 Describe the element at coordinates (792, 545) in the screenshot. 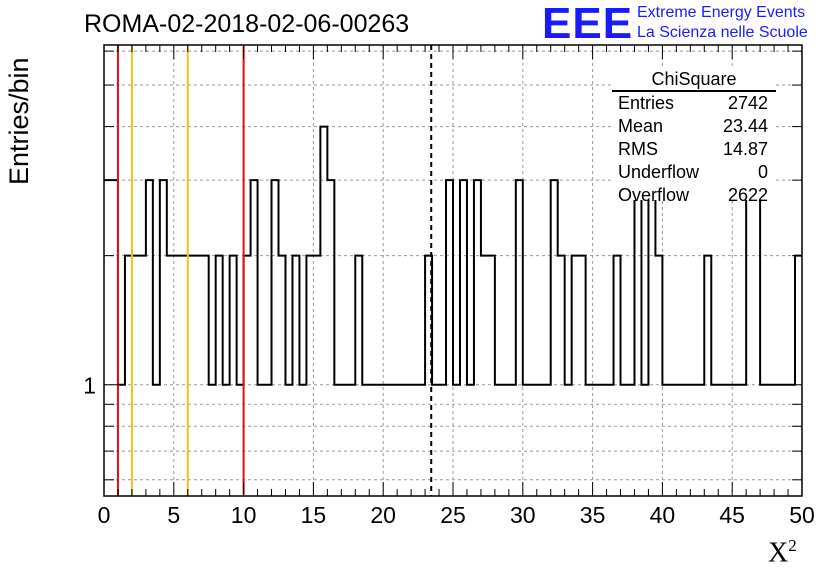

I see `x-axis-label-sup: 2` at that location.